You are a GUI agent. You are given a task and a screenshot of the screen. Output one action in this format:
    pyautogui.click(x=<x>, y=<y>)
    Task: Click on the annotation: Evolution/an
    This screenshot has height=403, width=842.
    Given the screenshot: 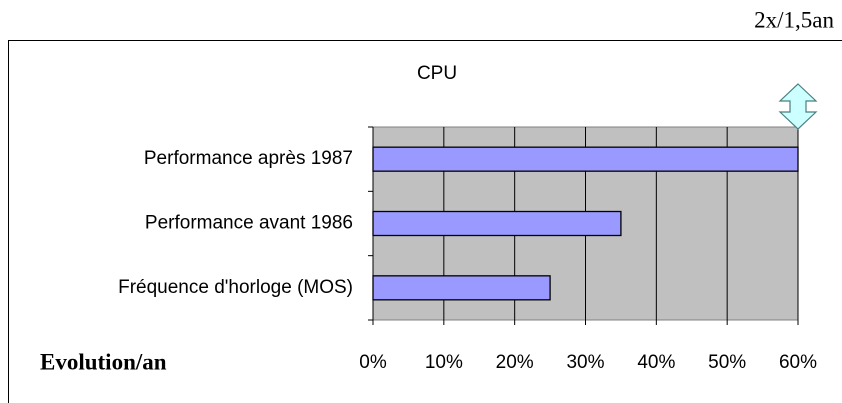 What is the action you would take?
    pyautogui.click(x=103, y=361)
    